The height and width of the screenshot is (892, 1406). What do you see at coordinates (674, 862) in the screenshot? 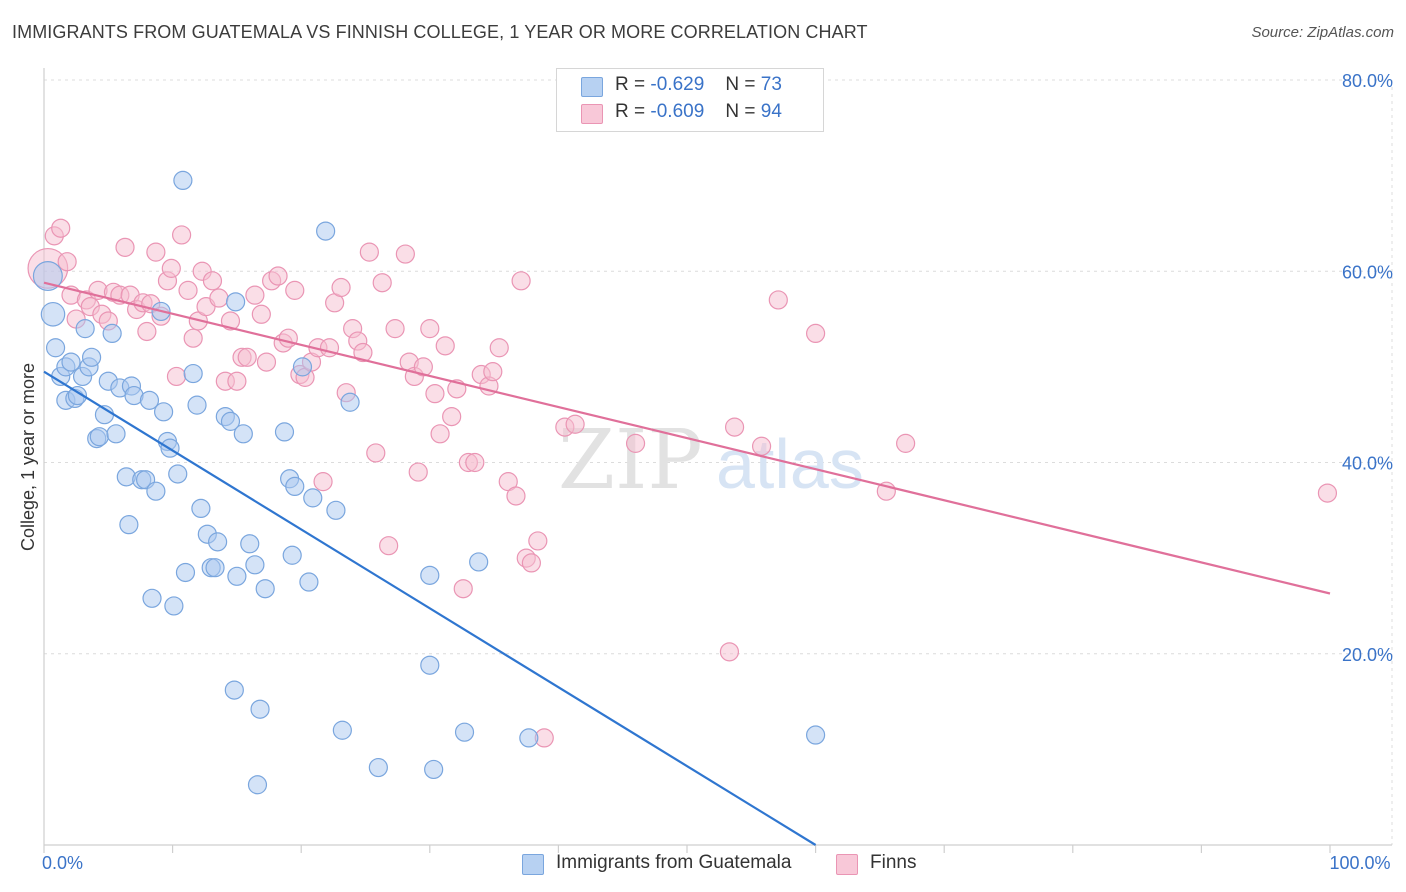
I see `legend-label-guatemala: Immigrants from Guatemala` at bounding box center [674, 862].